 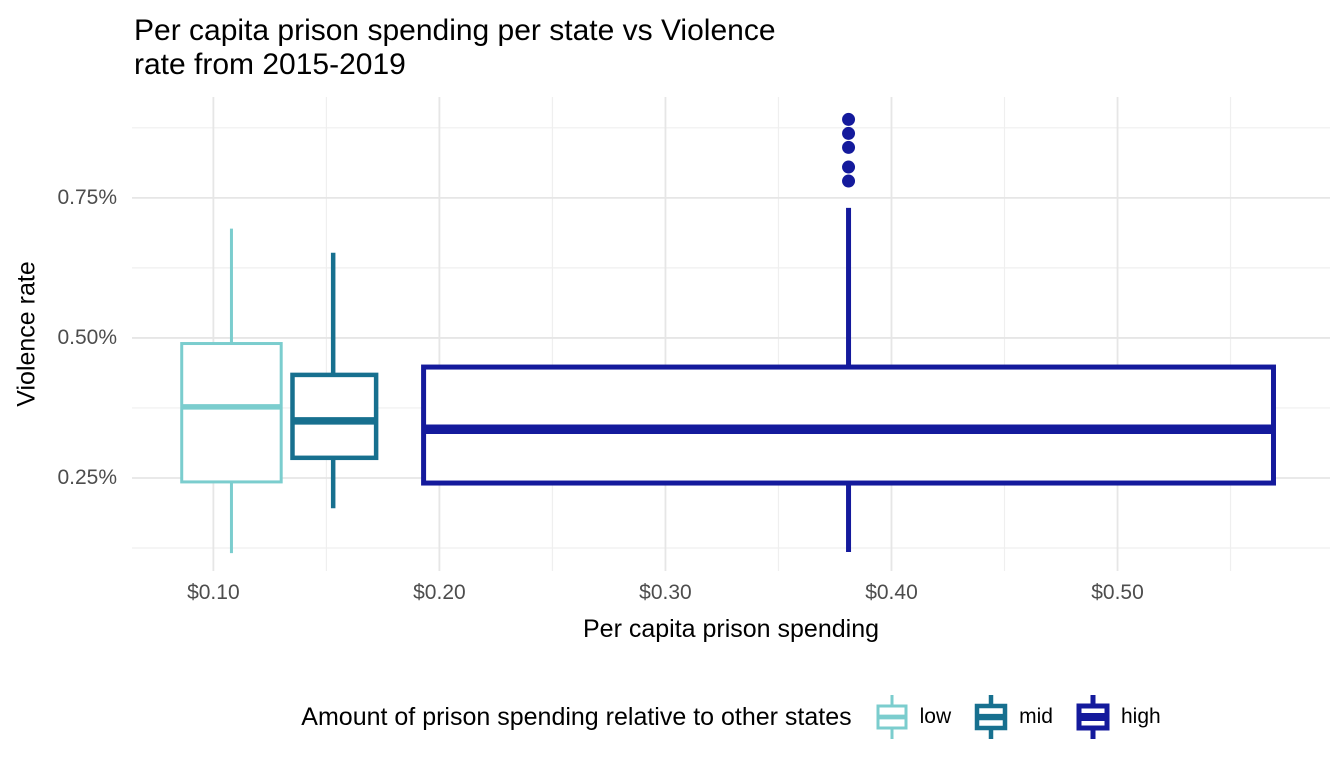 What do you see at coordinates (334, 416) in the screenshot?
I see `mid-box` at bounding box center [334, 416].